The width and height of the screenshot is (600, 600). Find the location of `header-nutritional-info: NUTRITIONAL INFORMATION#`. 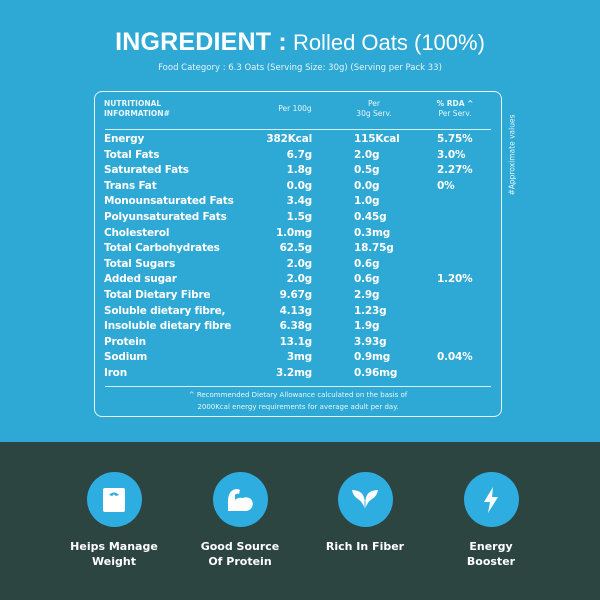

header-nutritional-info: NUTRITIONAL INFORMATION# is located at coordinates (137, 109).